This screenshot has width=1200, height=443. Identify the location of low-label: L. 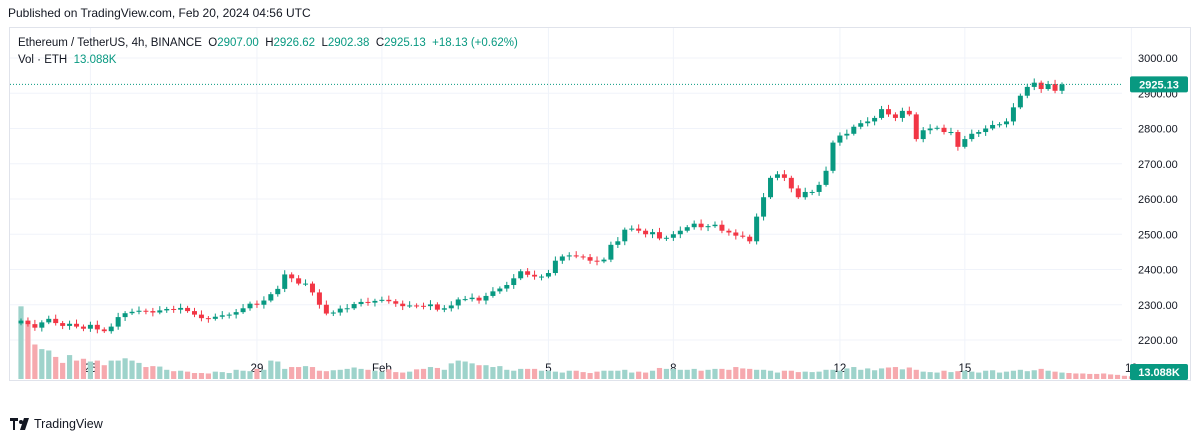
(324, 43).